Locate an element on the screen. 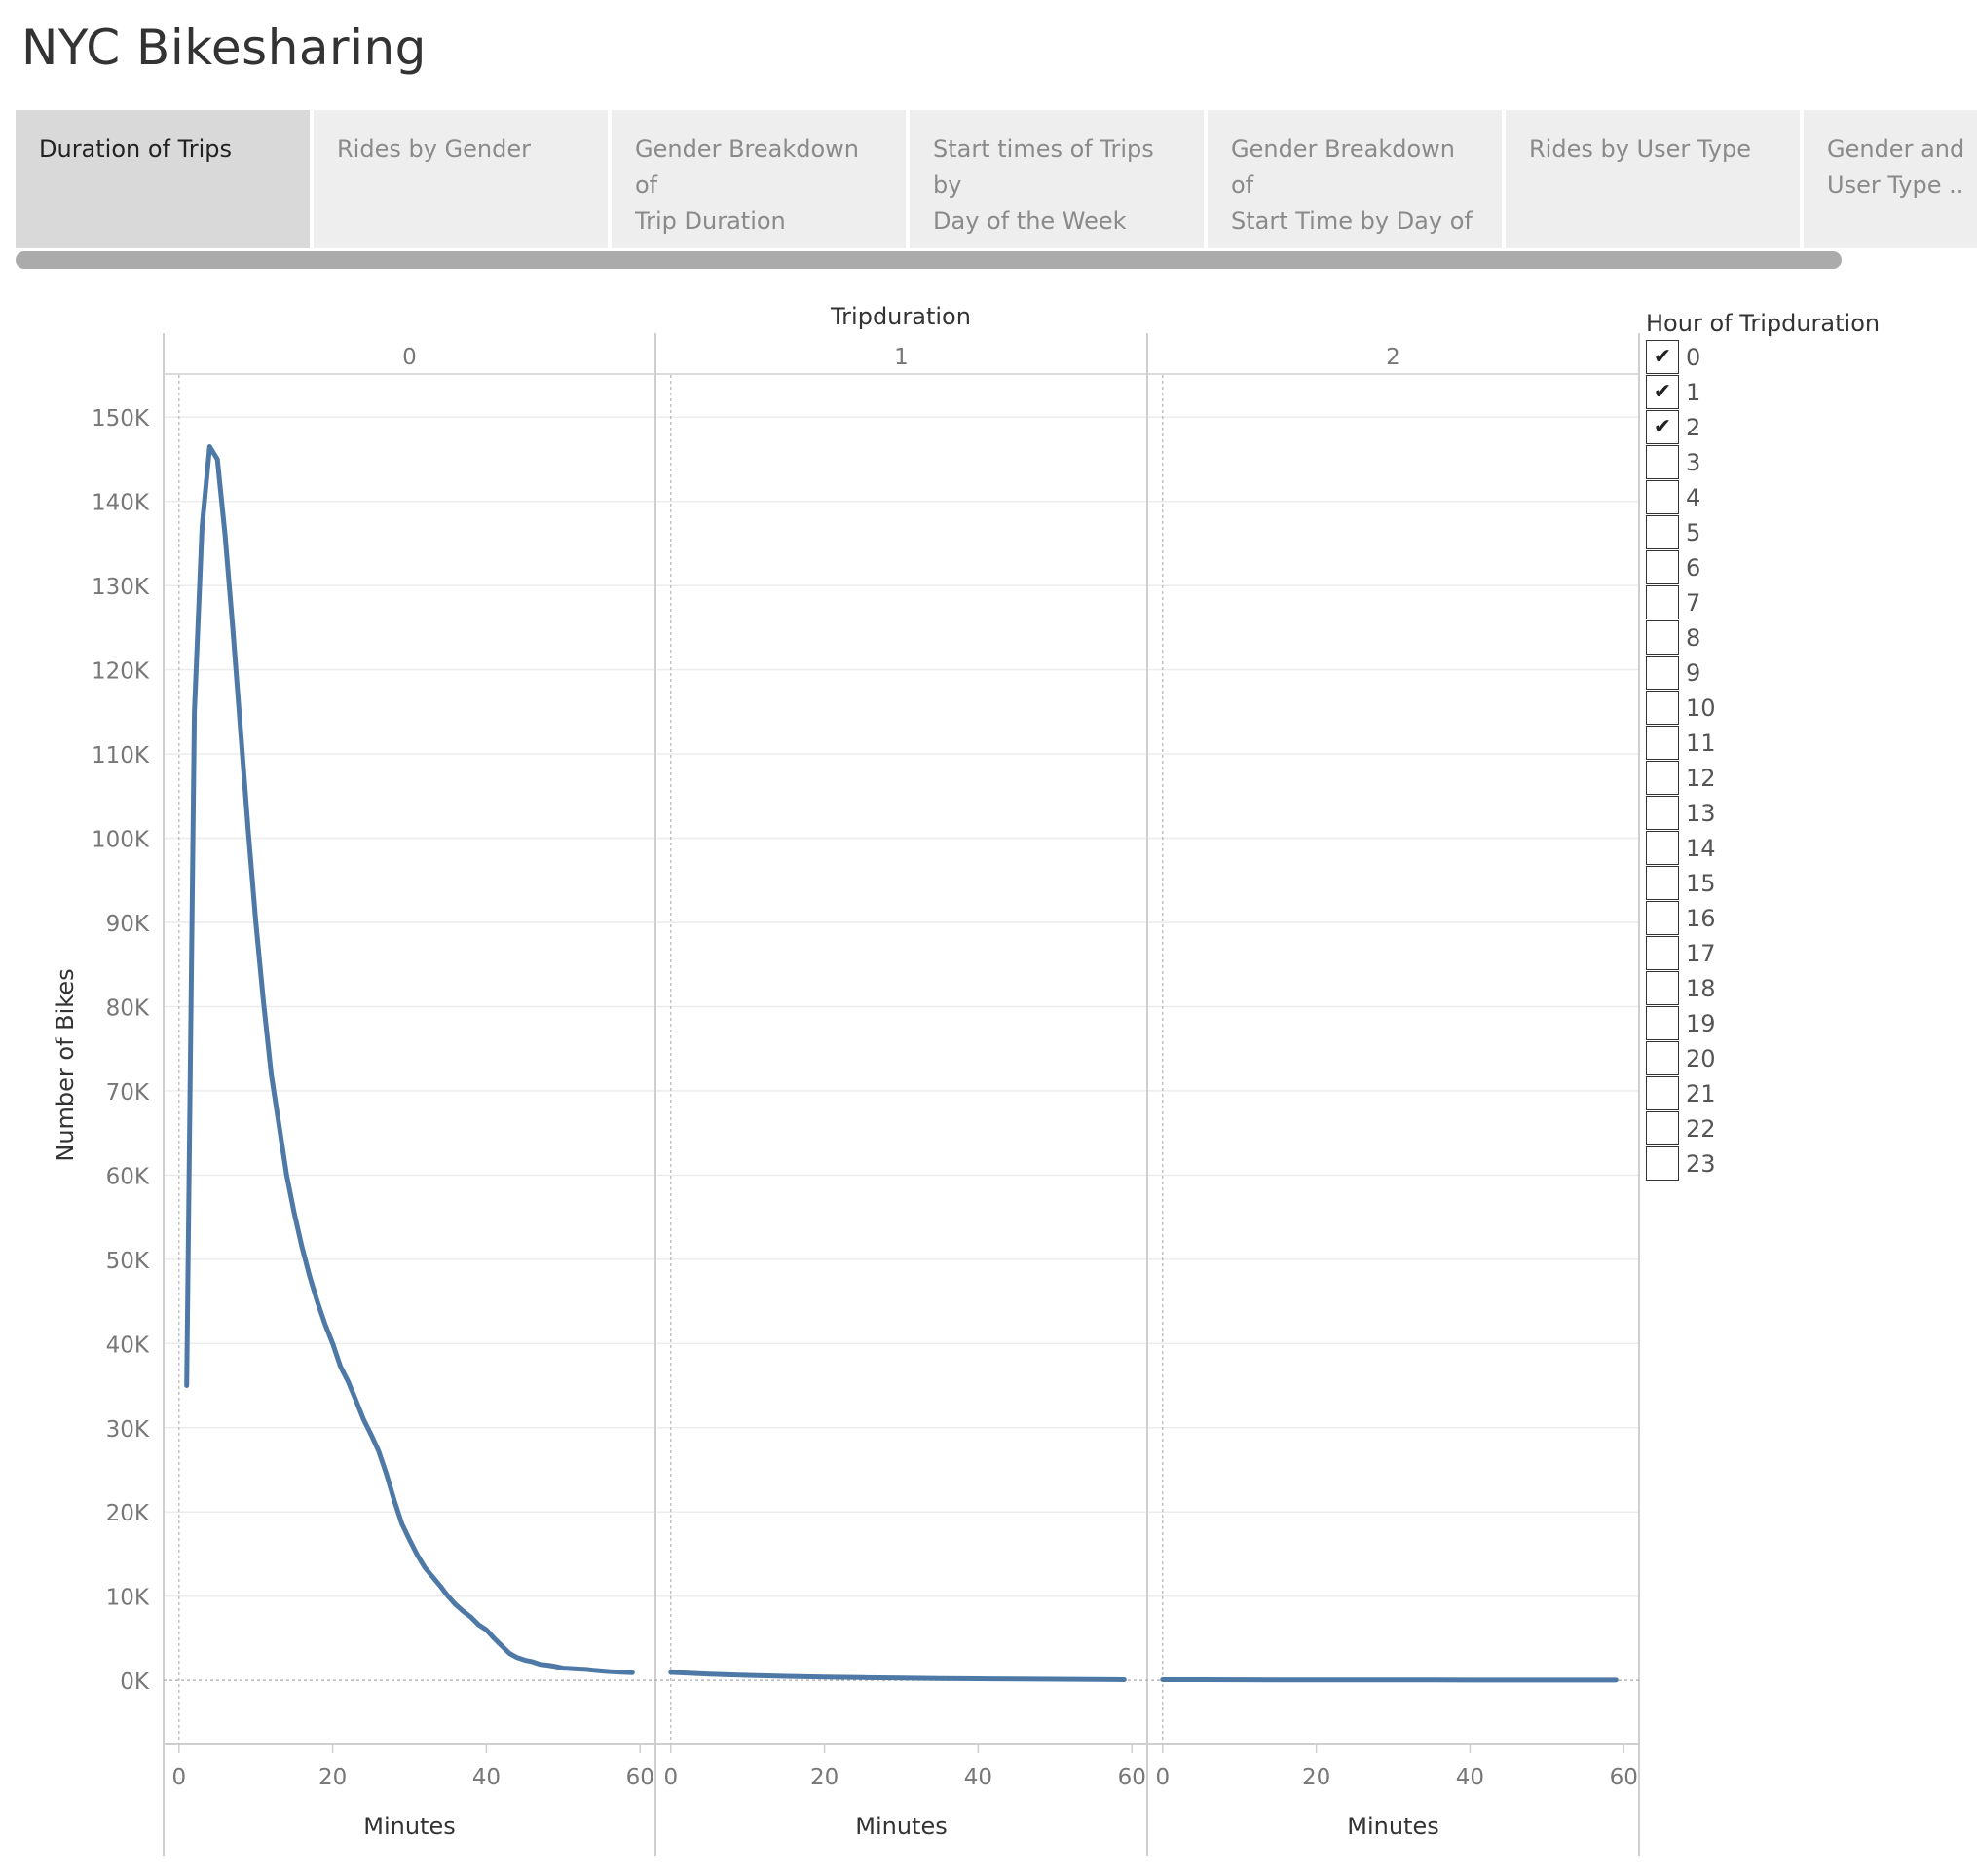  legend-item: ✔ 1 is located at coordinates (1802, 392).